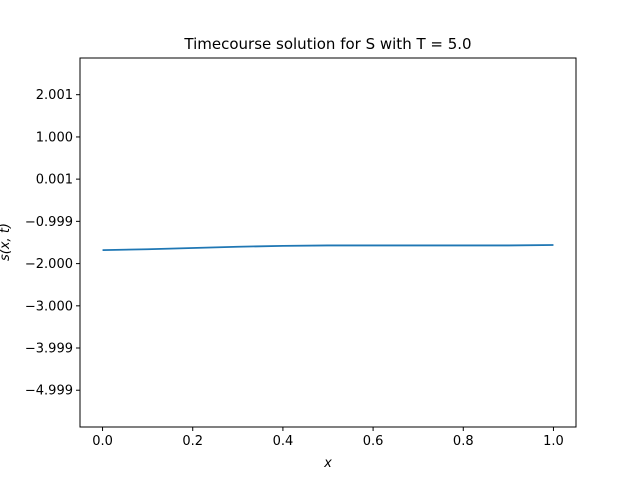 The width and height of the screenshot is (640, 480). Describe the element at coordinates (327, 463) in the screenshot. I see `x-axis-label: x` at that location.